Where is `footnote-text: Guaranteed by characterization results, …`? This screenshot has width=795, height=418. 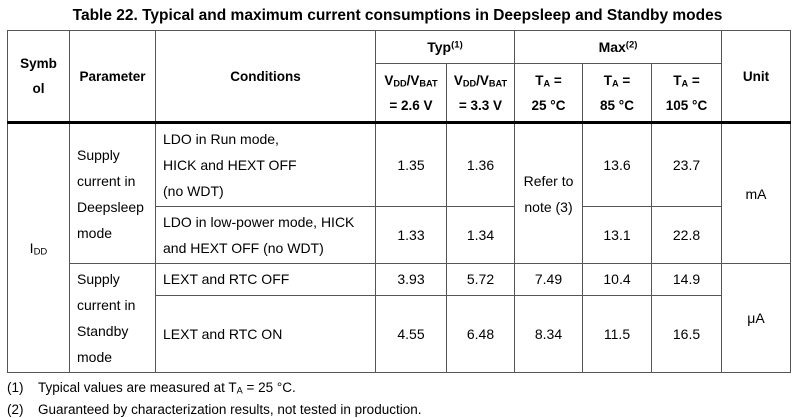 footnote-text: Guaranteed by characterization results, … is located at coordinates (230, 409).